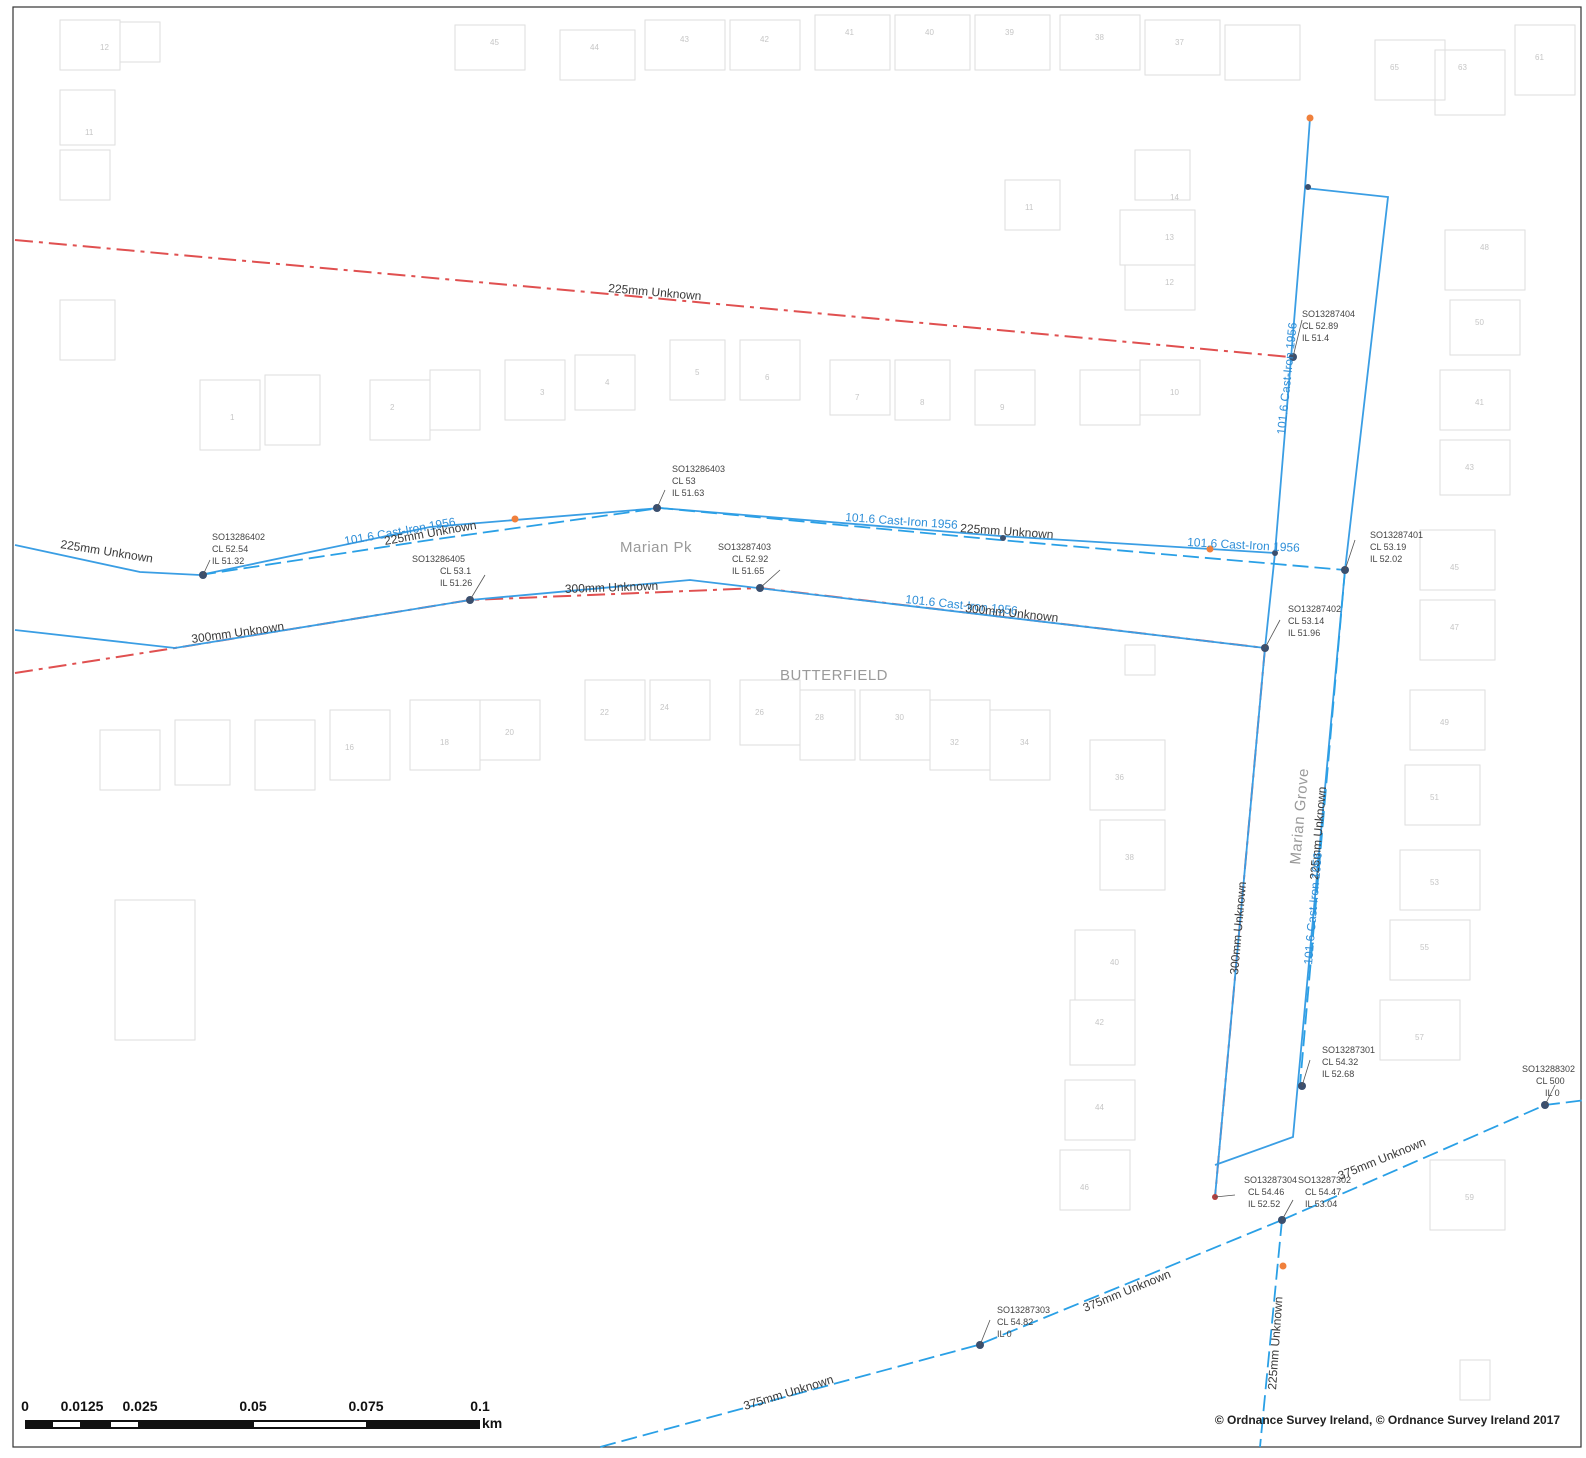 The height and width of the screenshot is (1458, 1586). Describe the element at coordinates (1539, 57) in the screenshot. I see `svg-text: 61` at that location.